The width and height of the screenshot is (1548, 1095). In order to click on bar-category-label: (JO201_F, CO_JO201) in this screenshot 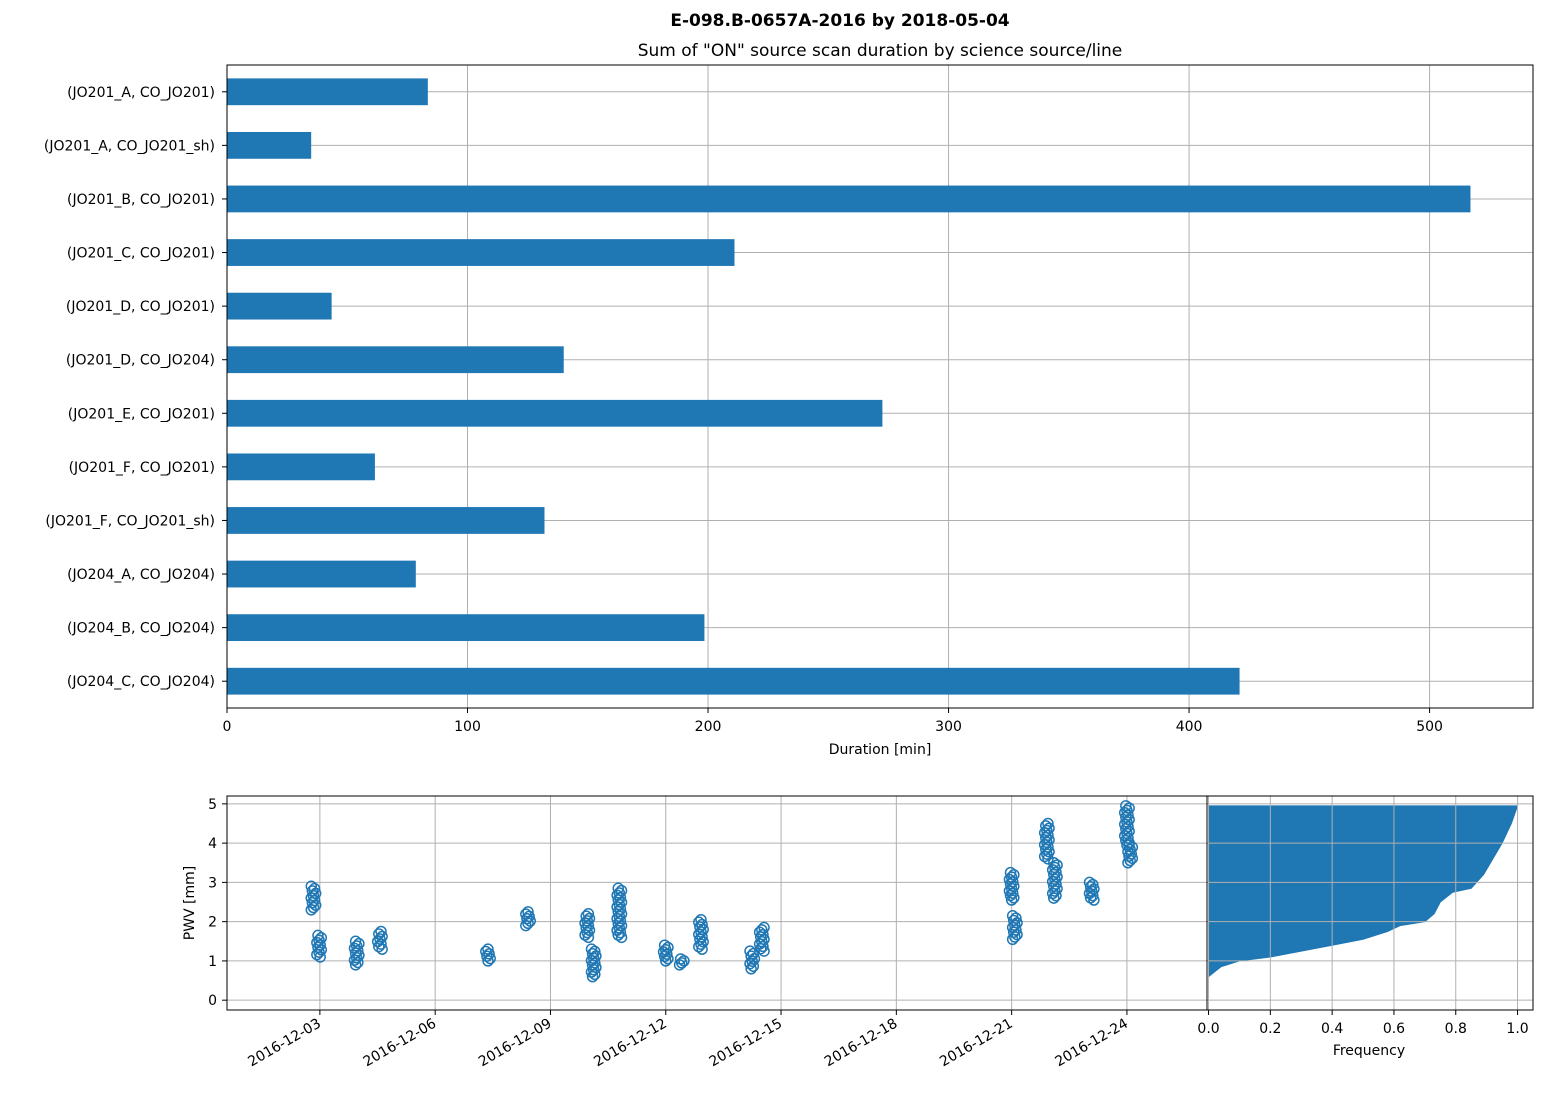, I will do `click(142, 468)`.